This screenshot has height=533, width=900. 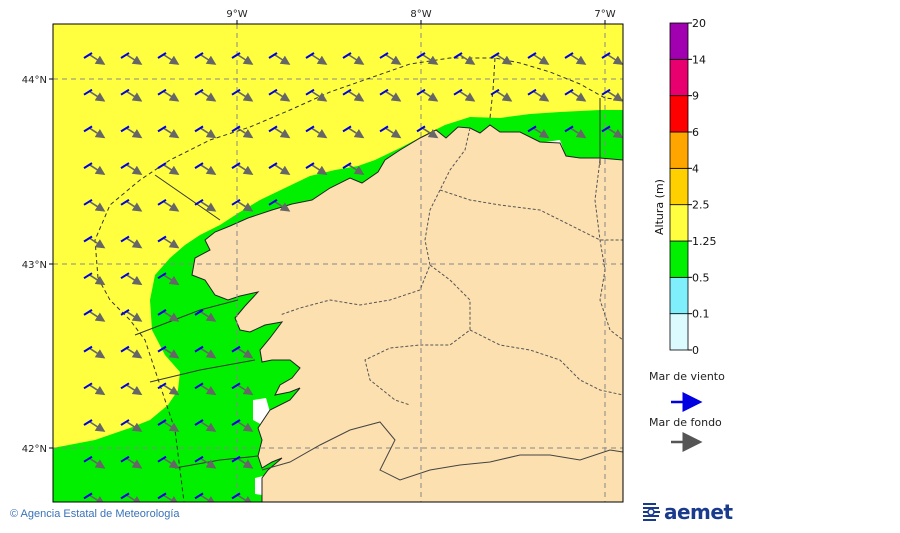 What do you see at coordinates (651, 512) in the screenshot?
I see `aemet-swirl-icon` at bounding box center [651, 512].